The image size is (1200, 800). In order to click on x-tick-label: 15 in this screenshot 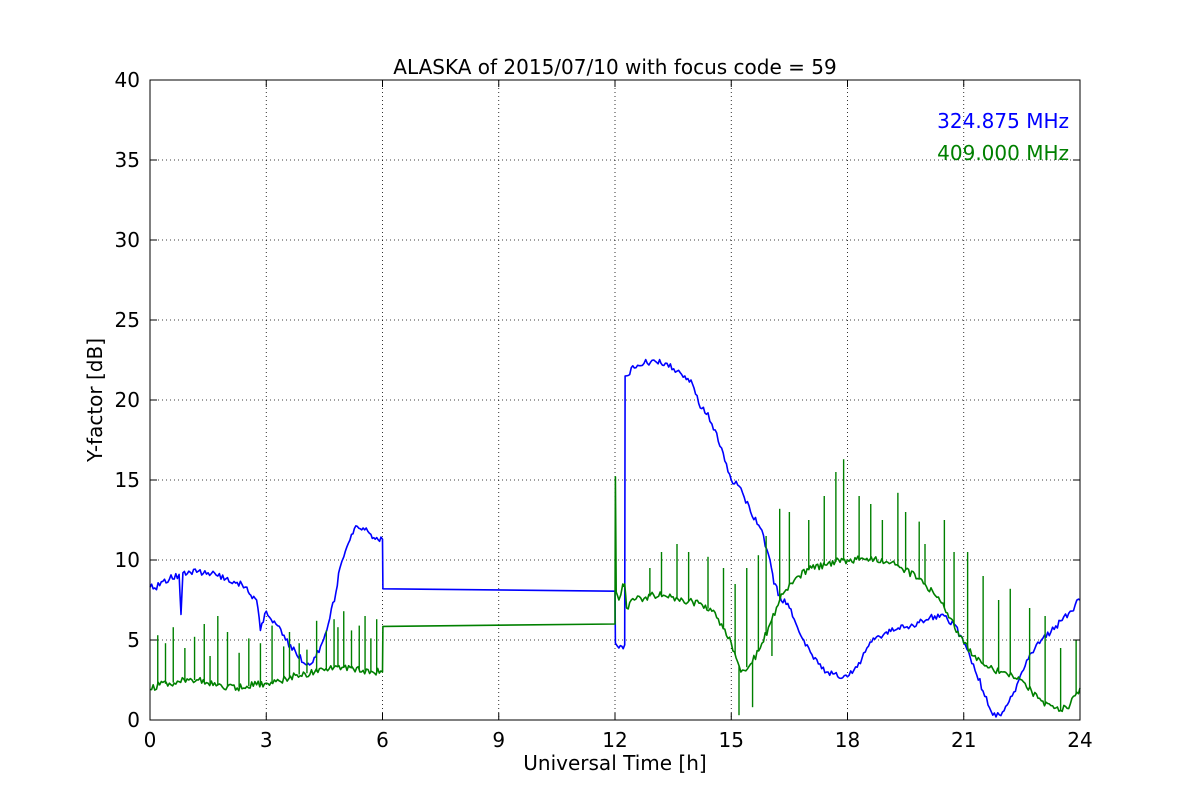, I will do `click(731, 740)`.